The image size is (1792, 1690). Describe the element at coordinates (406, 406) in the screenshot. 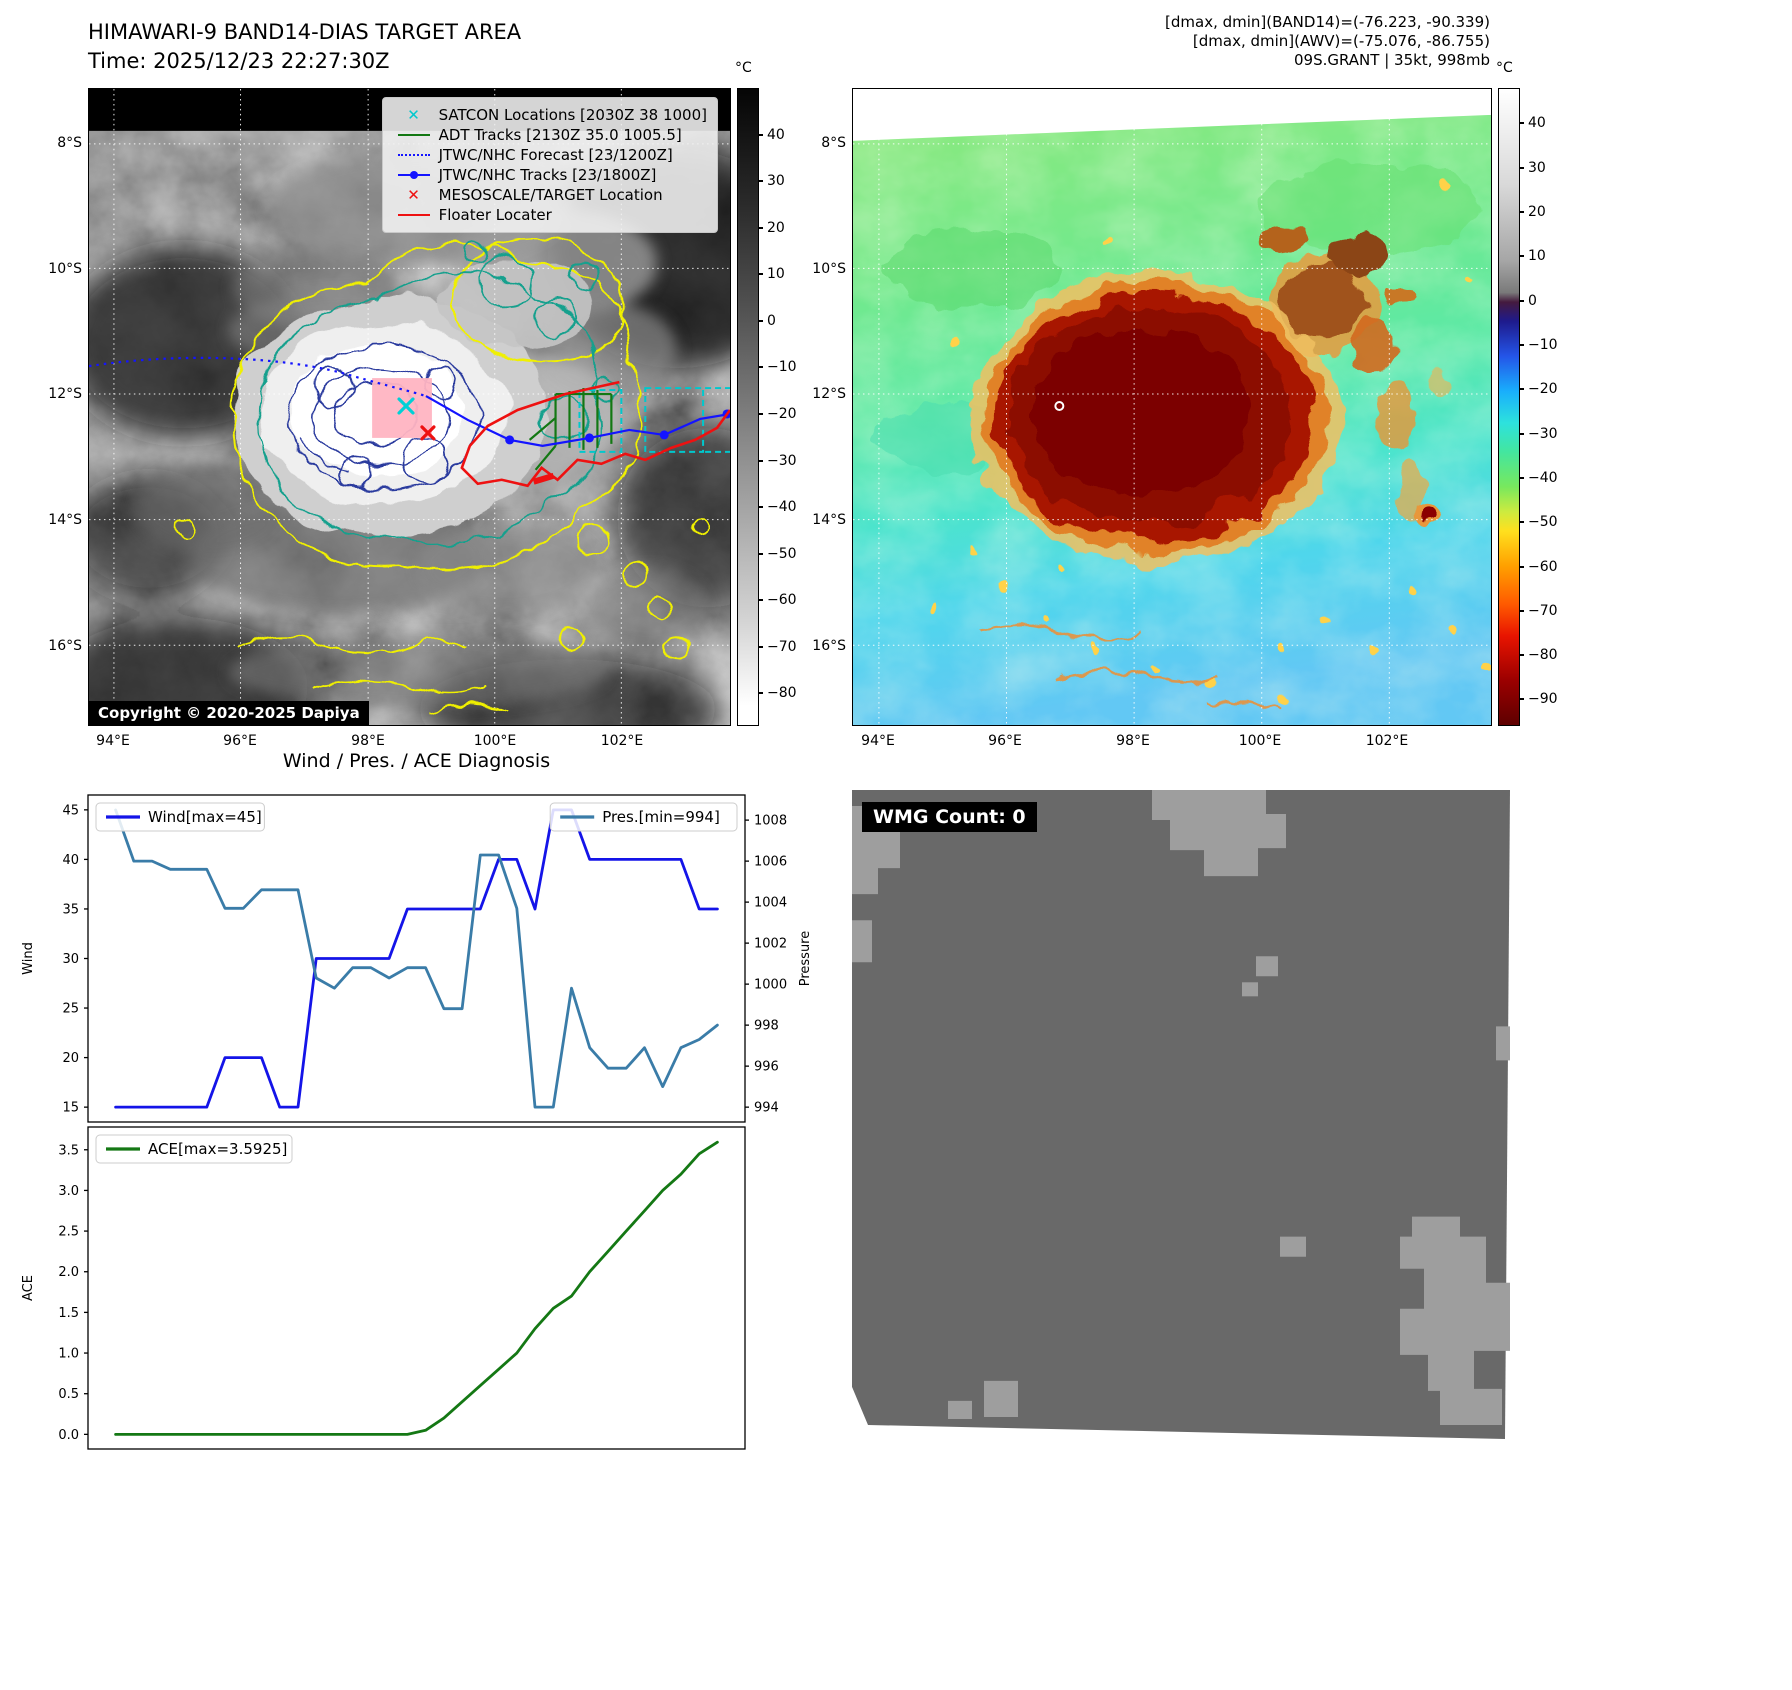

I see `satcon-x-marker` at that location.